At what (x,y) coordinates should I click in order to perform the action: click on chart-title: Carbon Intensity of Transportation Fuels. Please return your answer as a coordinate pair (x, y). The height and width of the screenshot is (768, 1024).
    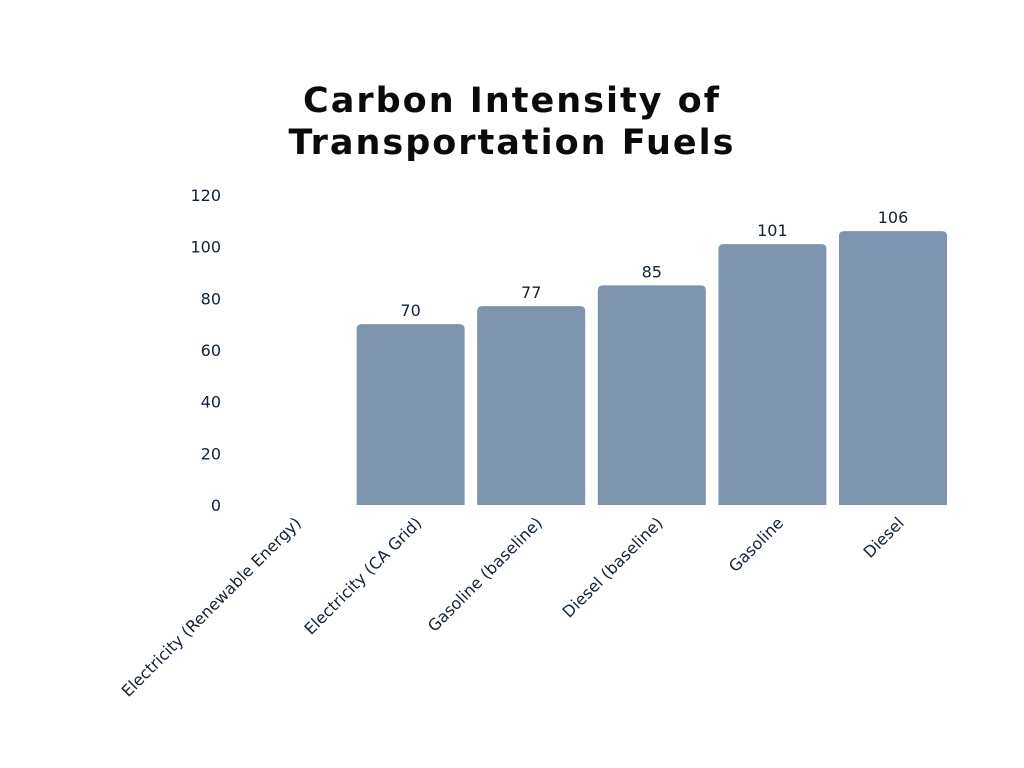
    Looking at the image, I should click on (512, 122).